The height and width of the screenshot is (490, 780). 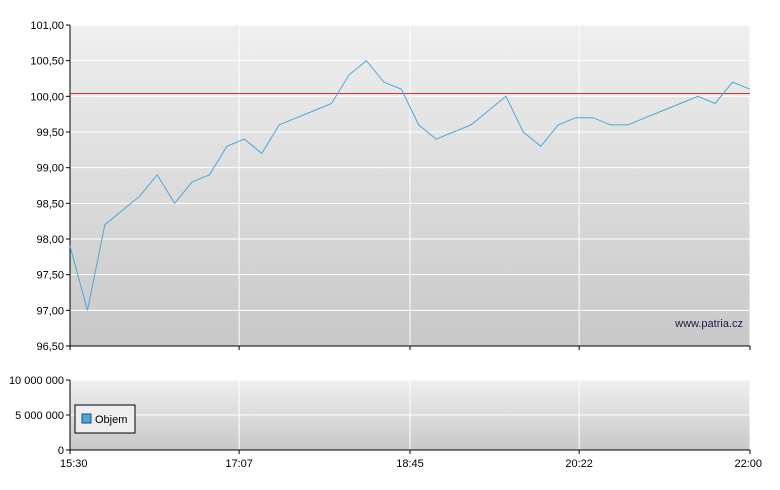 What do you see at coordinates (410, 464) in the screenshot?
I see `x-tick-label: 18:45` at bounding box center [410, 464].